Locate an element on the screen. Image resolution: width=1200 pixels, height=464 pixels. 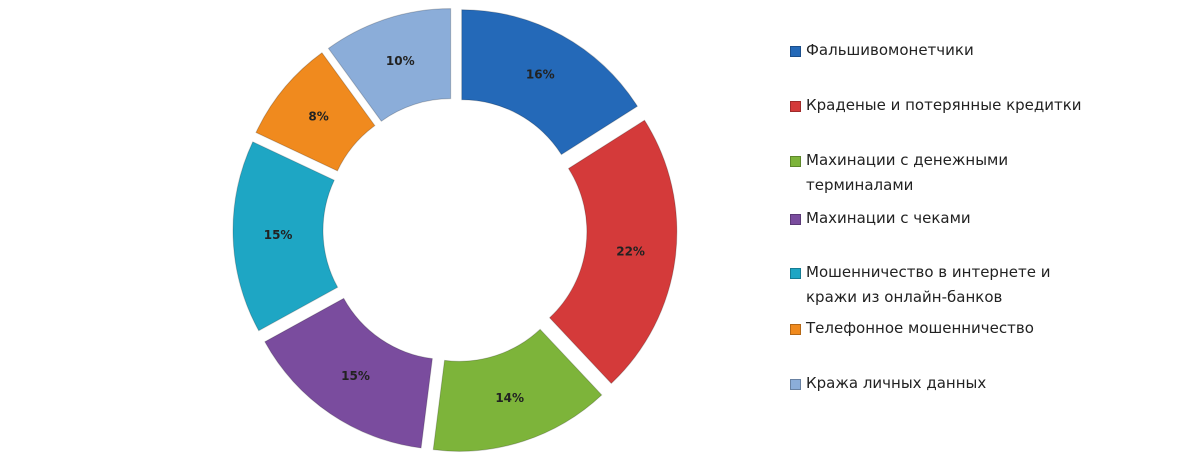
legend-label: Телефонное мошенничество is located at coordinates (920, 328).